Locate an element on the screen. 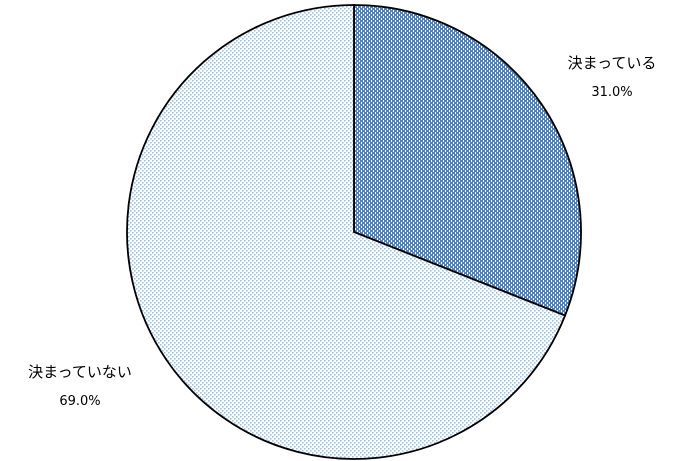 This screenshot has height=461, width=680. slice-label-2: 決まっていない is located at coordinates (80, 372).